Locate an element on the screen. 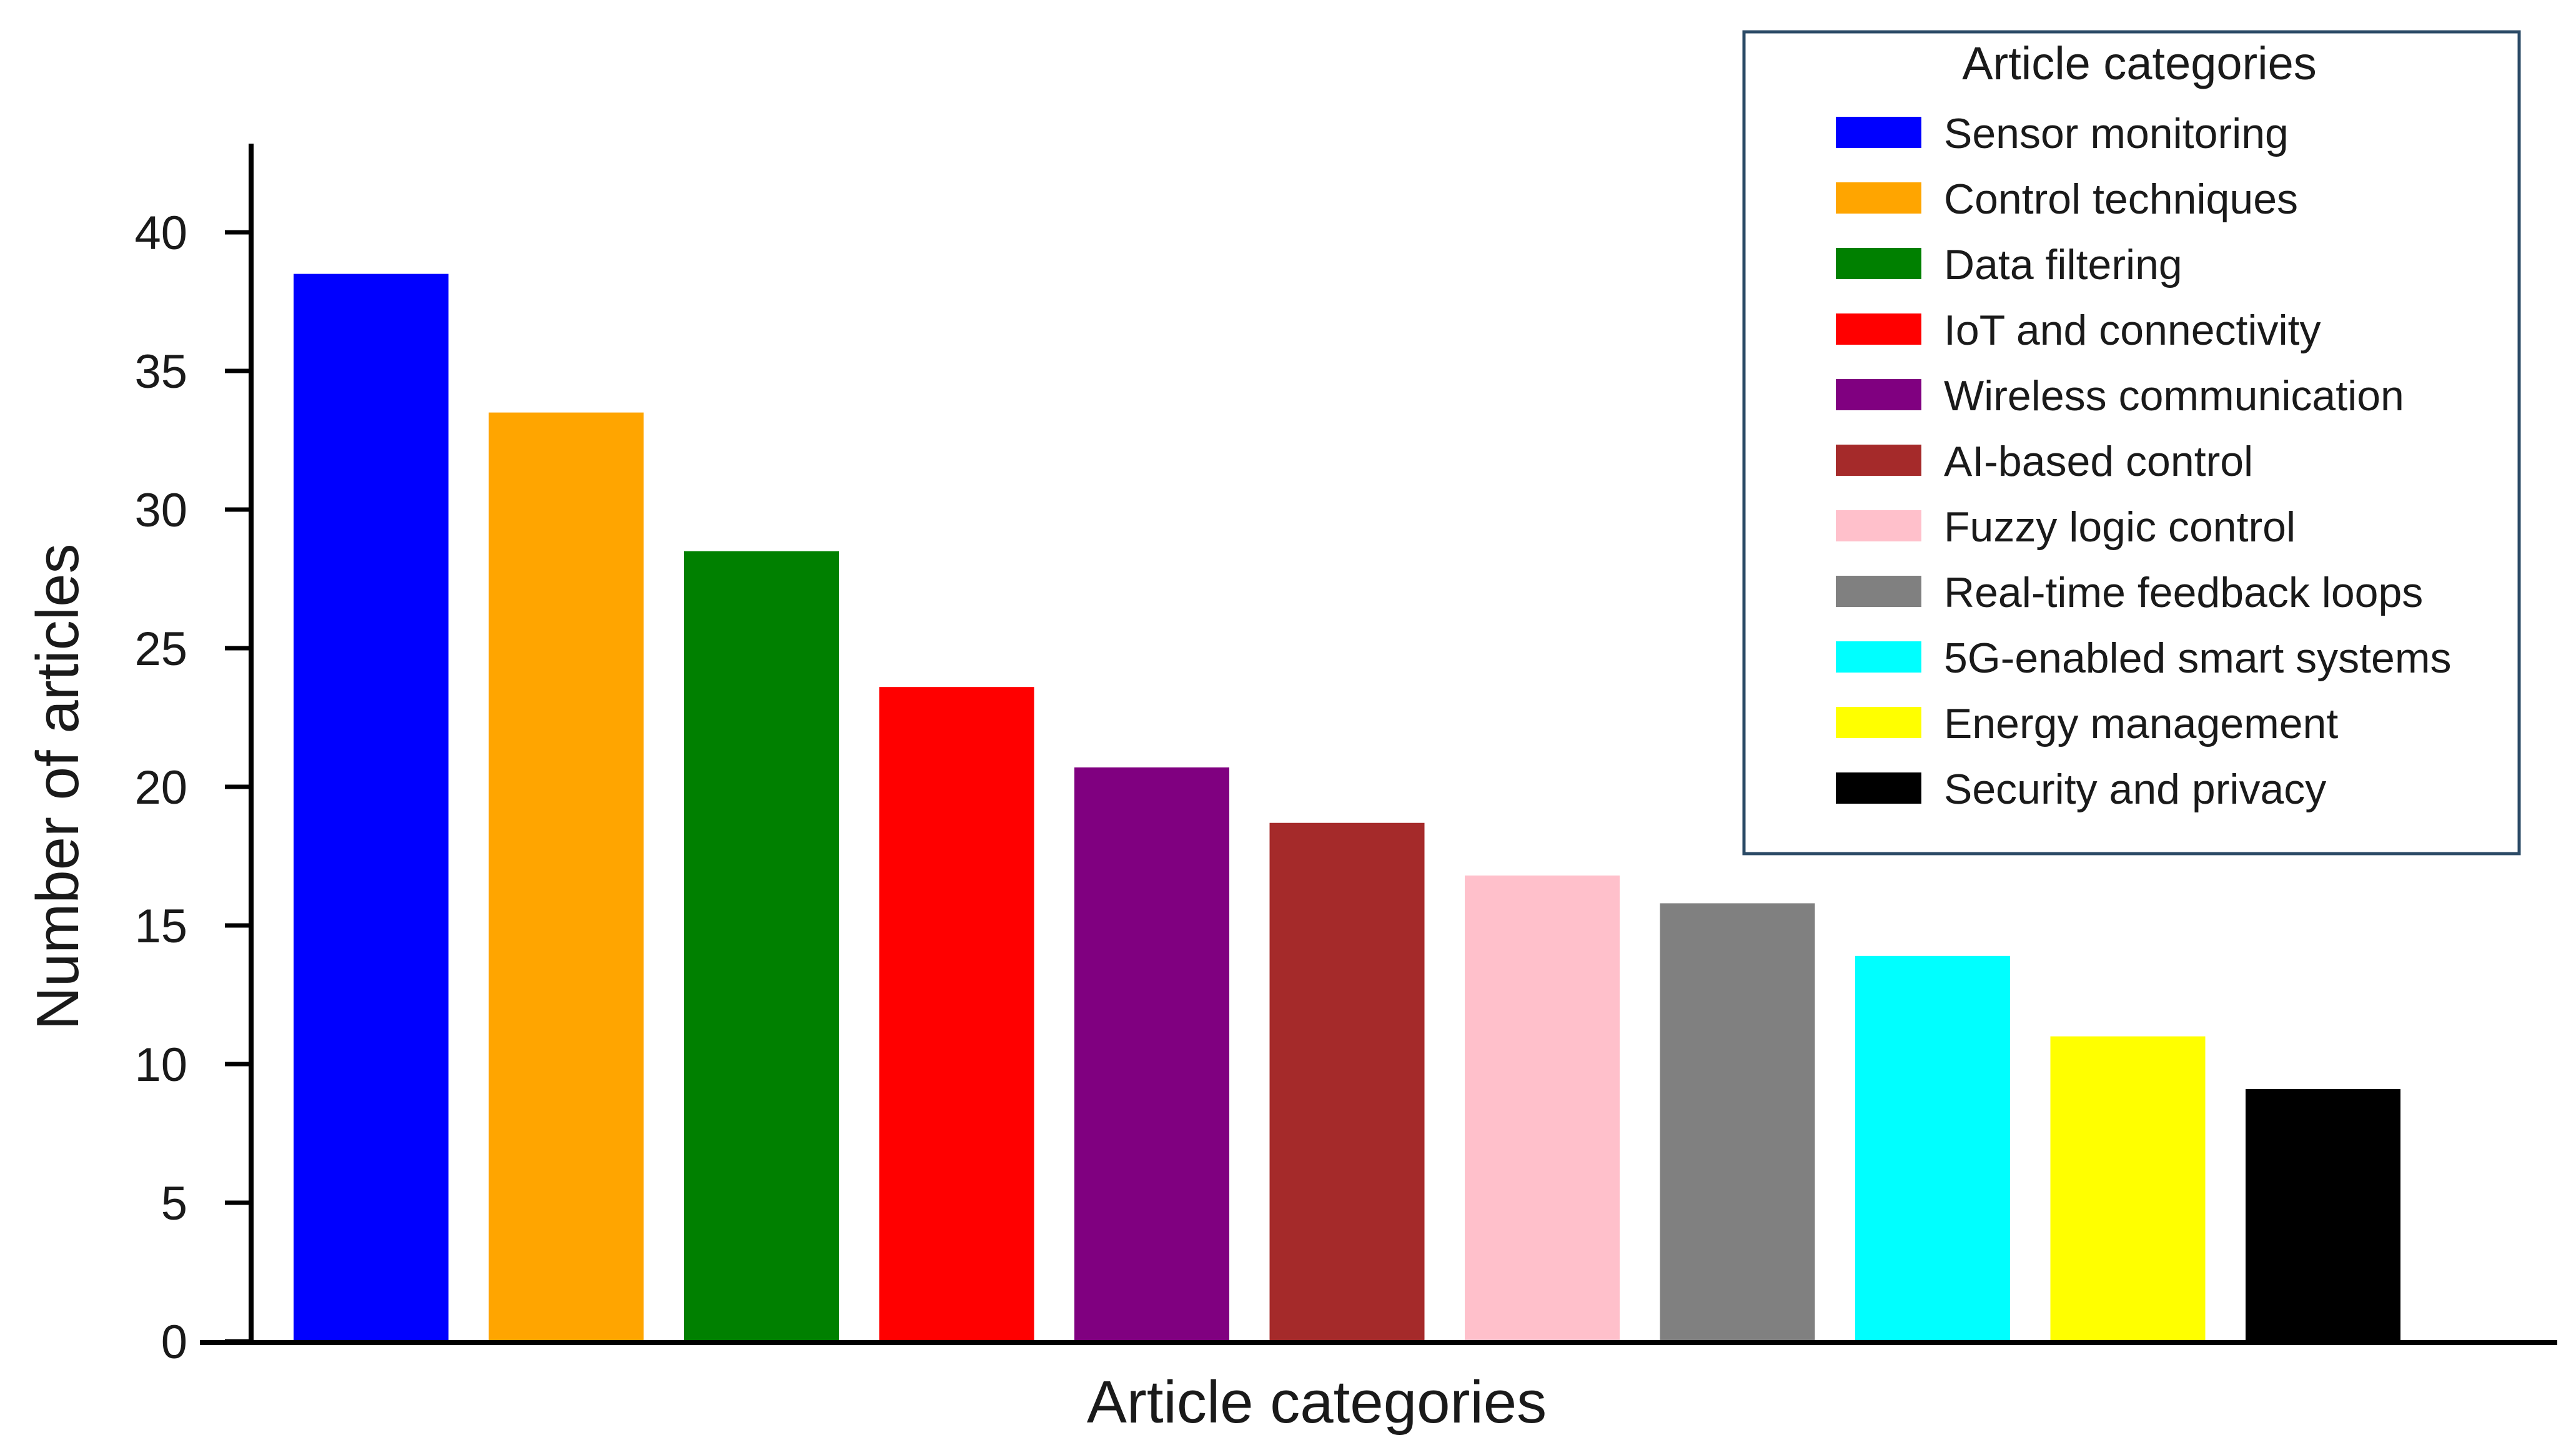 The width and height of the screenshot is (2576, 1450). legend-label-11: Security and privacy is located at coordinates (2135, 789).